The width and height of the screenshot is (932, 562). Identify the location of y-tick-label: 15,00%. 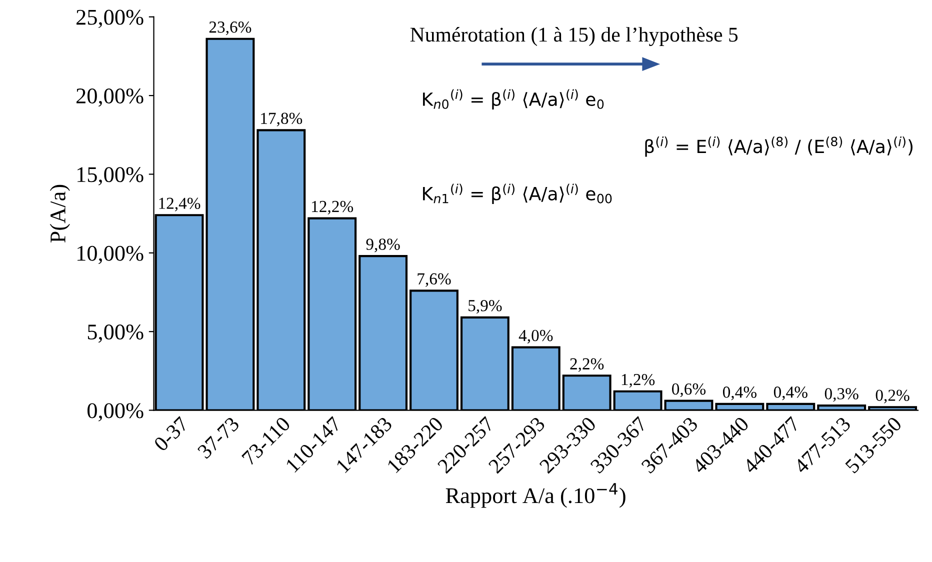
(111, 176).